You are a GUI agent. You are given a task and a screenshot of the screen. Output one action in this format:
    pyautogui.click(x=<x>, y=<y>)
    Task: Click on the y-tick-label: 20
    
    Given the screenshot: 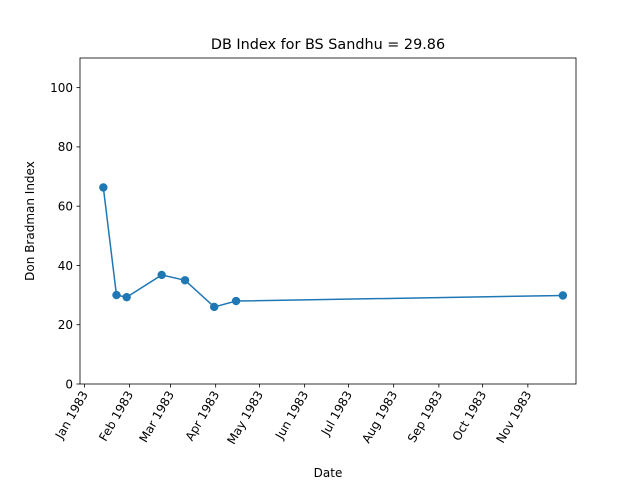 What is the action you would take?
    pyautogui.click(x=65, y=325)
    